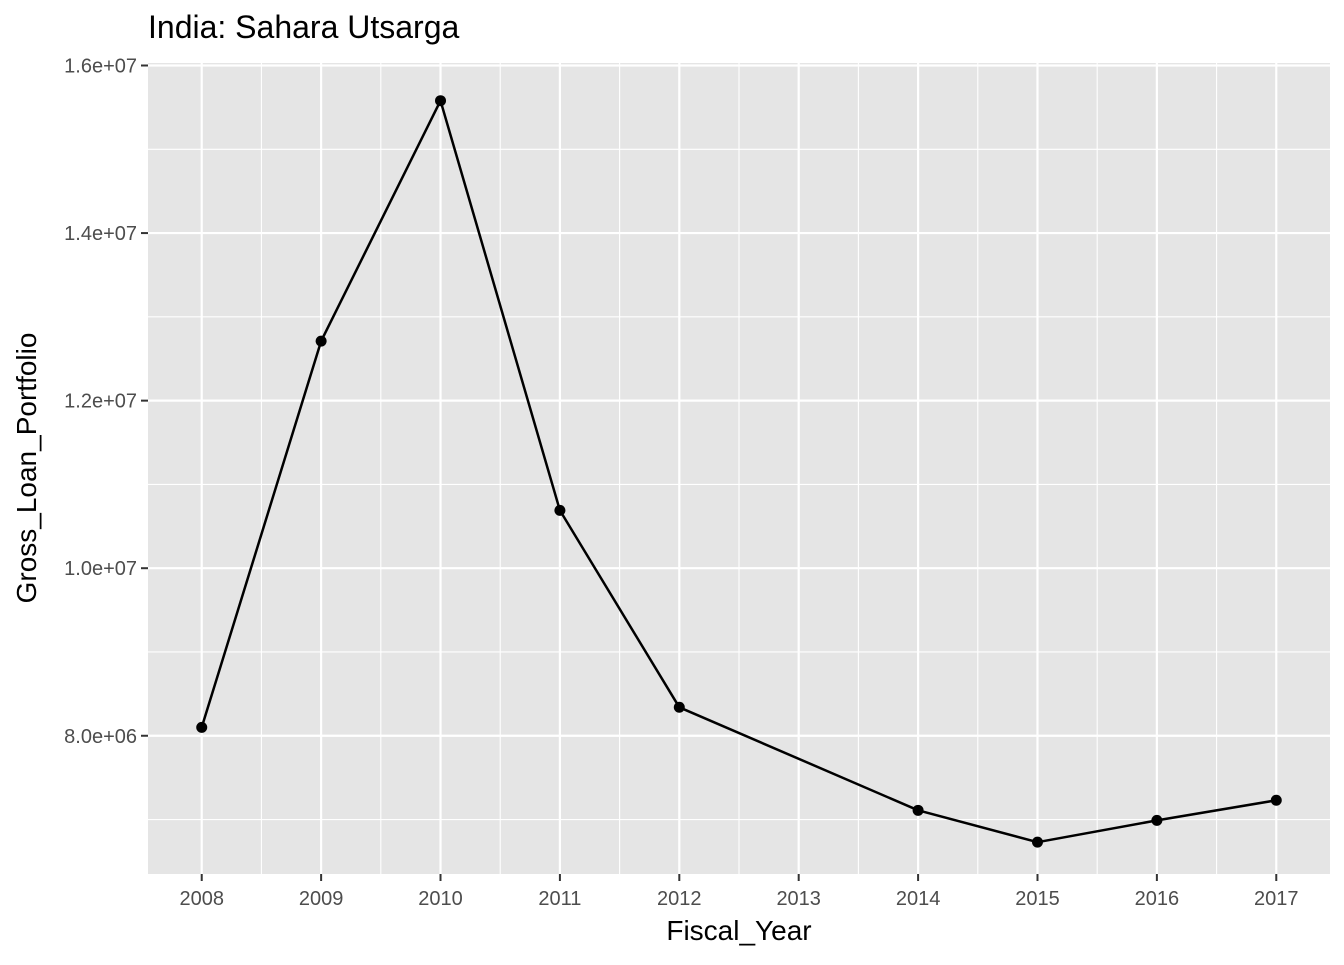 This screenshot has width=1344, height=965. I want to click on x-axis: 2008 2009 2010 2011 2012 2013 2014 2015 2016 2017, so click(739, 892).